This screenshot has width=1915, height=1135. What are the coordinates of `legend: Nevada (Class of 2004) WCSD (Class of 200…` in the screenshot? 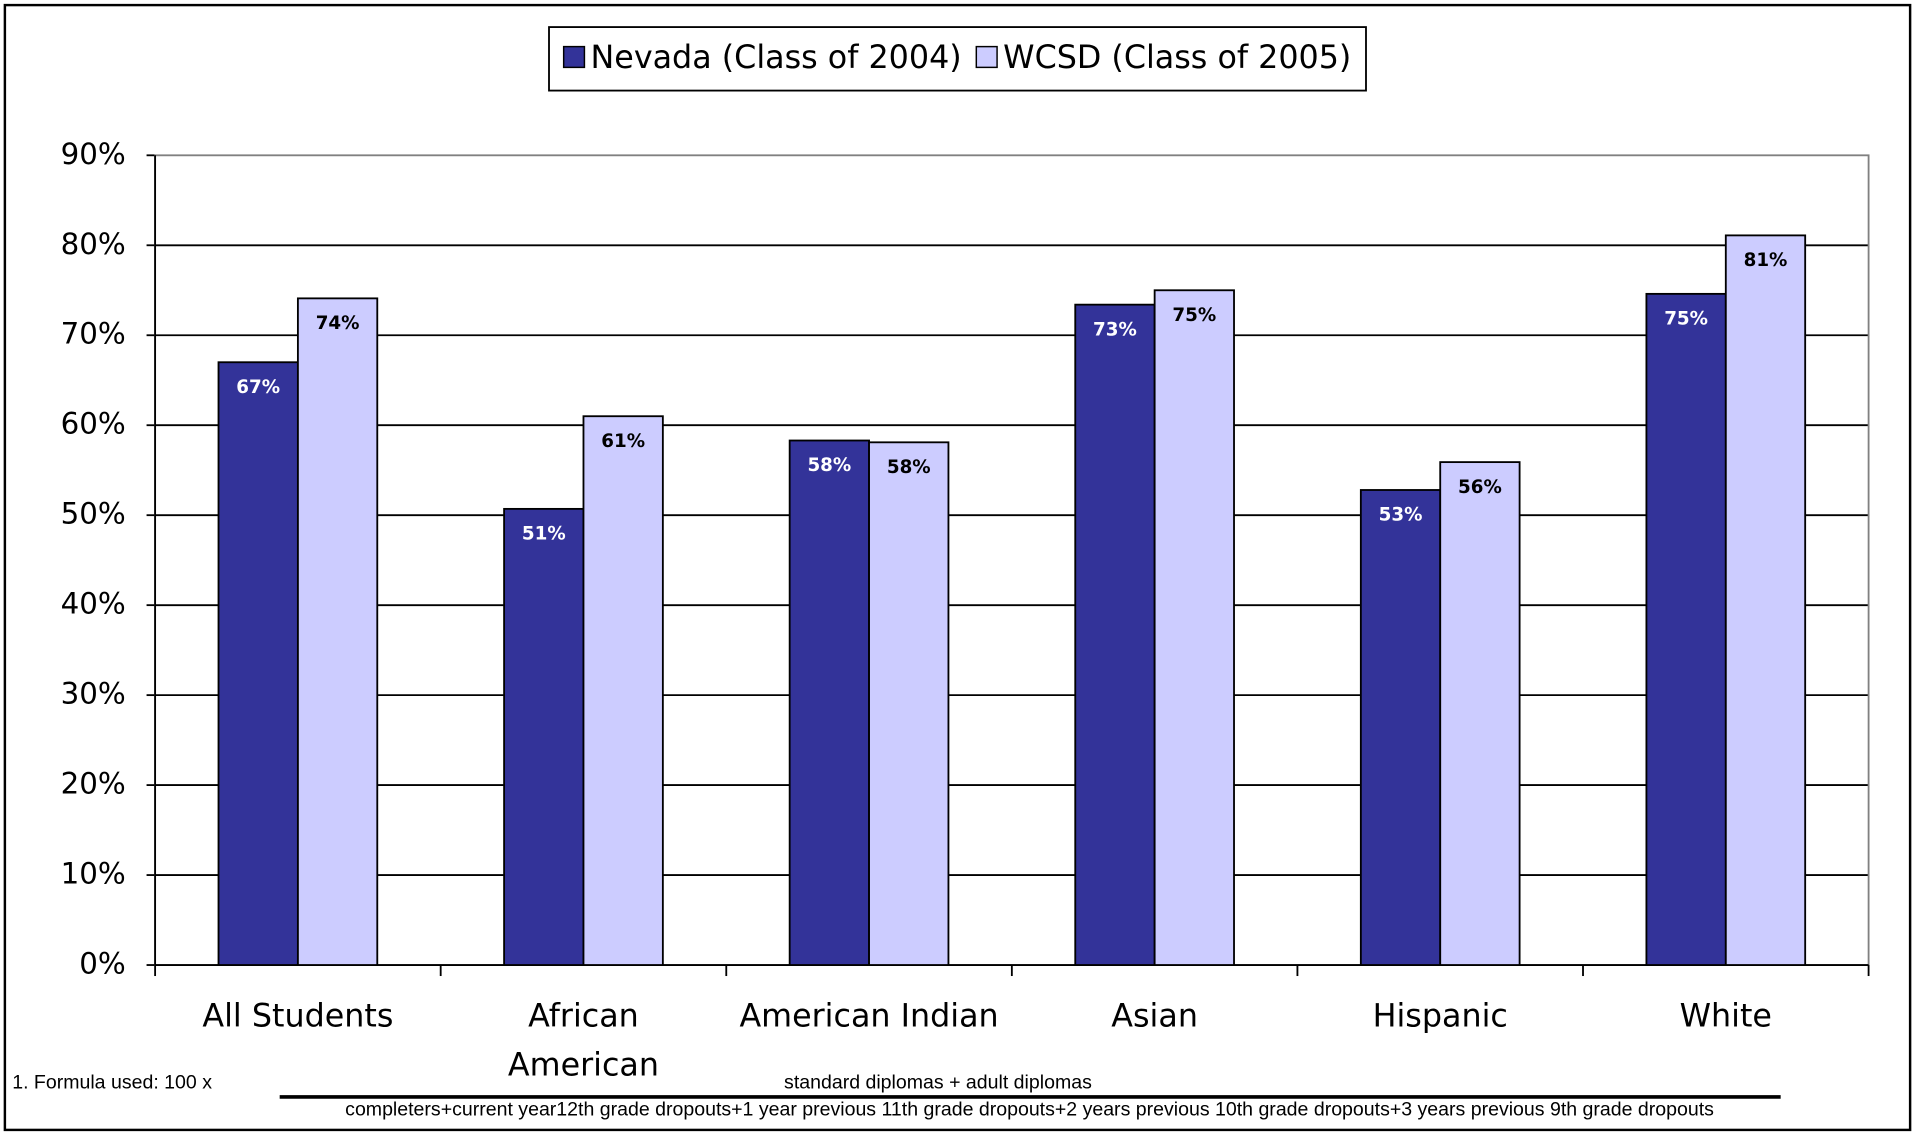 It's located at (957, 59).